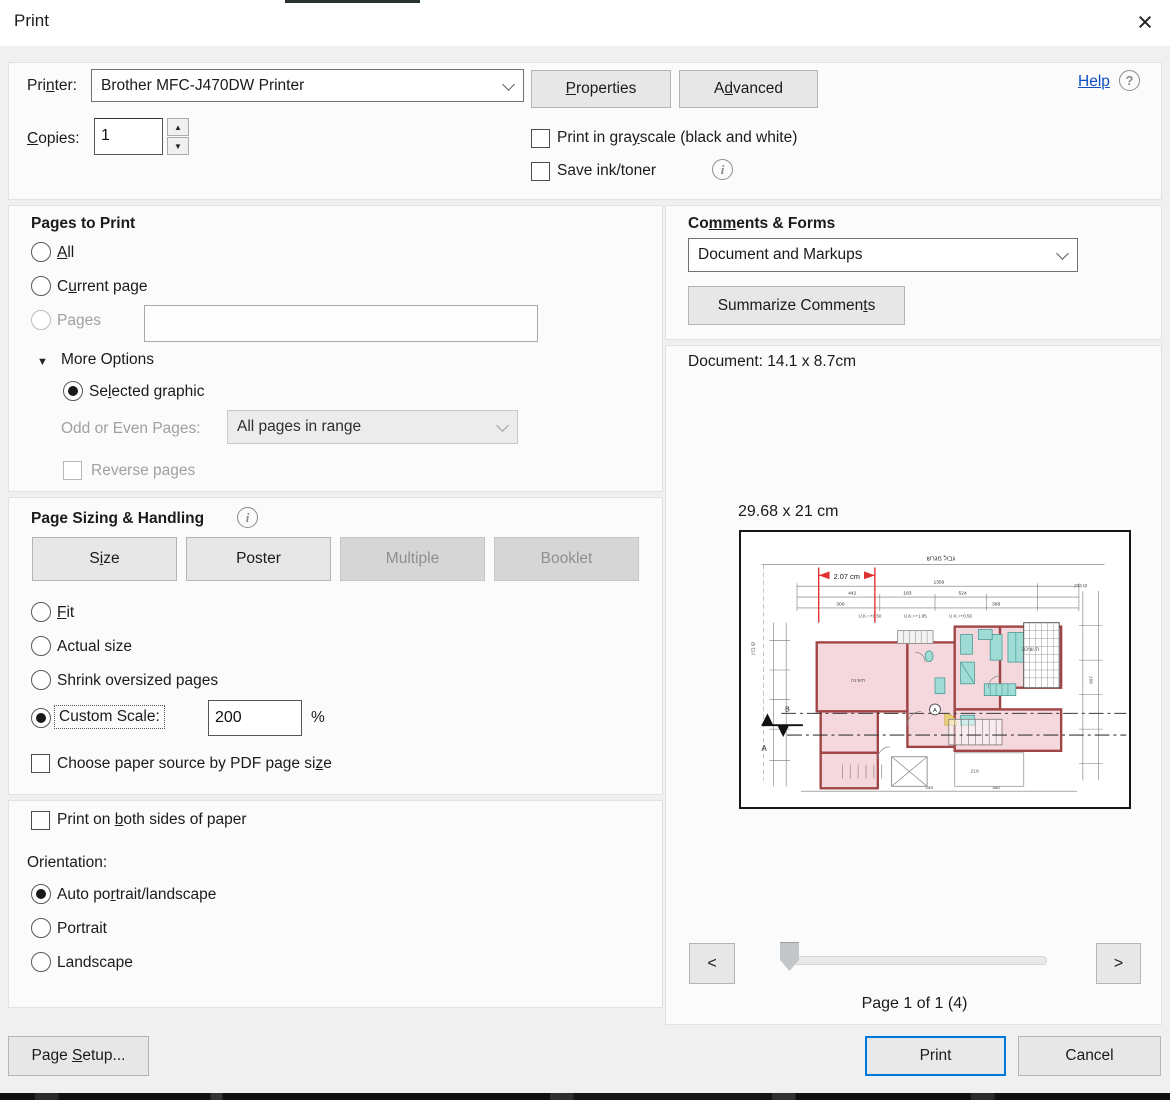 The width and height of the screenshot is (1170, 1100). Describe the element at coordinates (31, 20) in the screenshot. I see `dialog-title: Print` at that location.